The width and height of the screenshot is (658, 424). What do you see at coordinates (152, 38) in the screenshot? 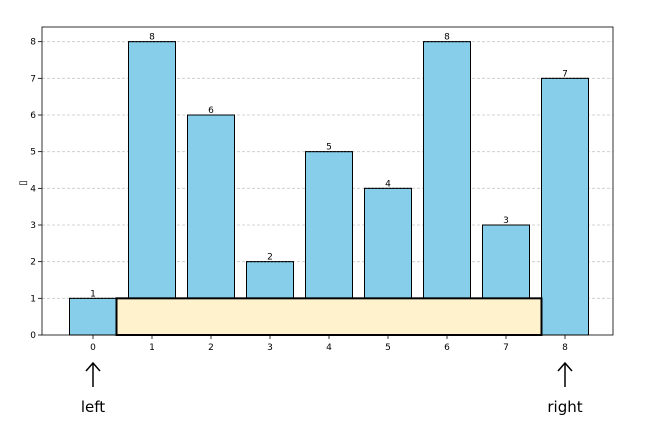
I see `data-label-1: 8` at bounding box center [152, 38].